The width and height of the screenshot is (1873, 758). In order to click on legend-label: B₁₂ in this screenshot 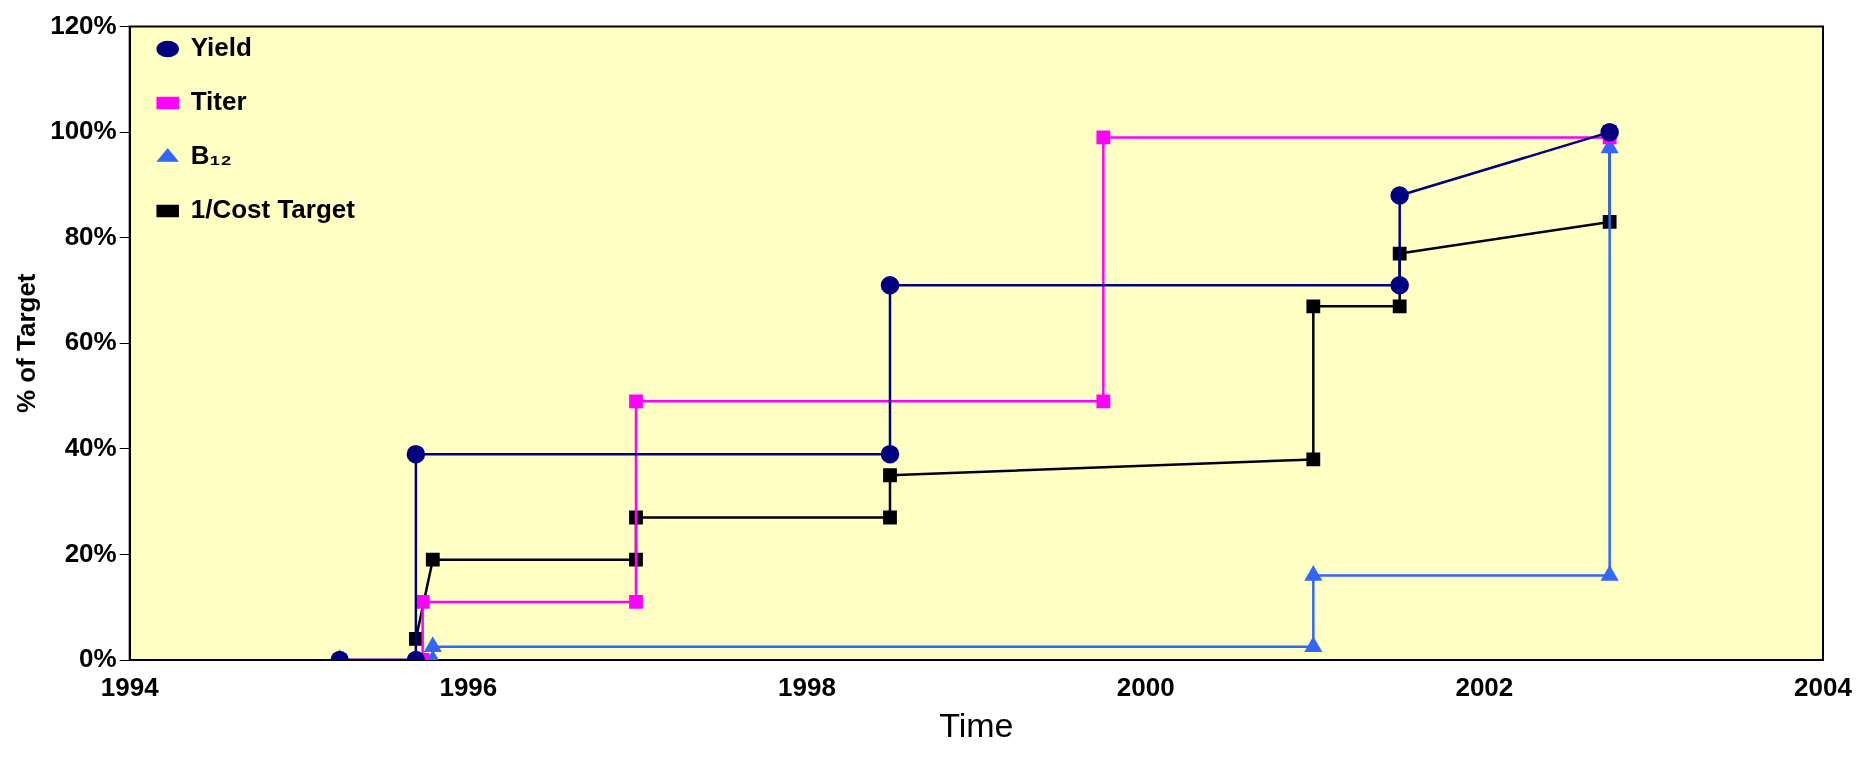, I will do `click(211, 155)`.